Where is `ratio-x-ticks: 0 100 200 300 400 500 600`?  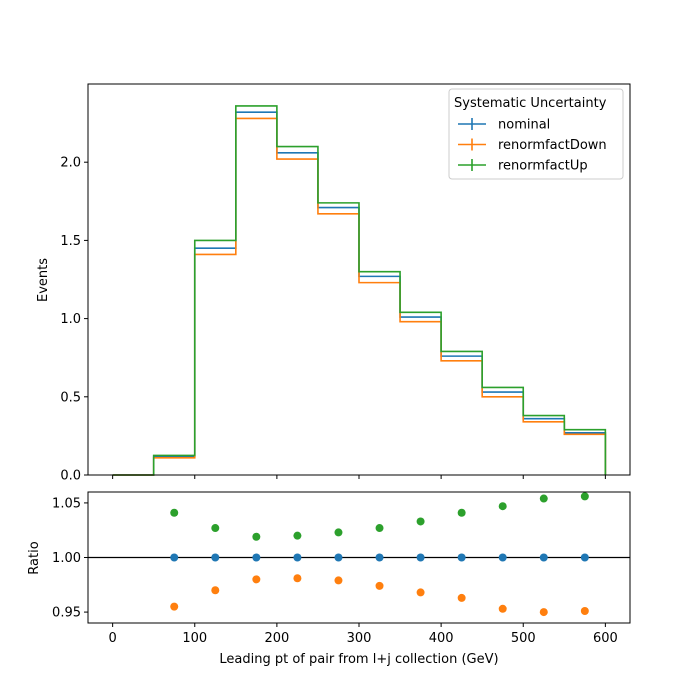 ratio-x-ticks: 0 100 200 300 400 500 600 is located at coordinates (363, 634).